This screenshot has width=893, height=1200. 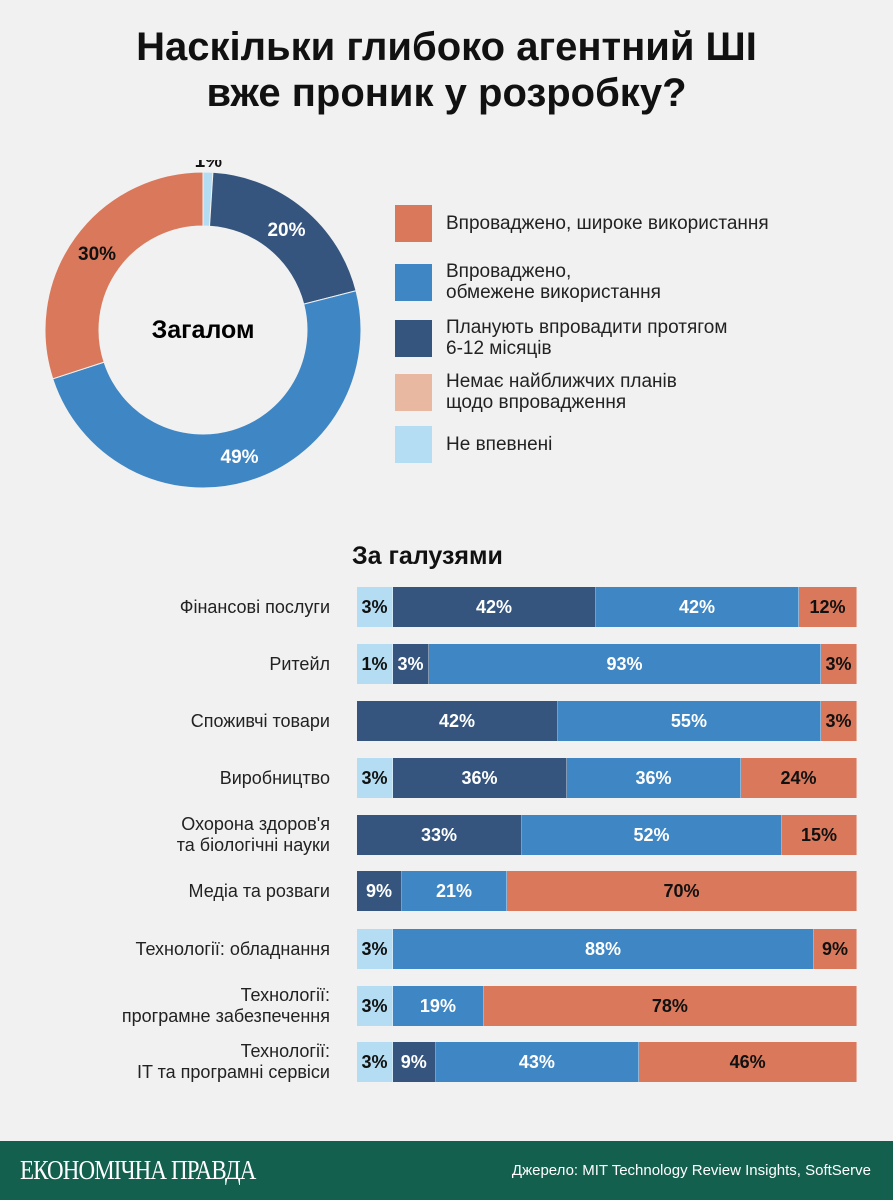 I want to click on legend-label: Не впевнені, so click(x=499, y=444).